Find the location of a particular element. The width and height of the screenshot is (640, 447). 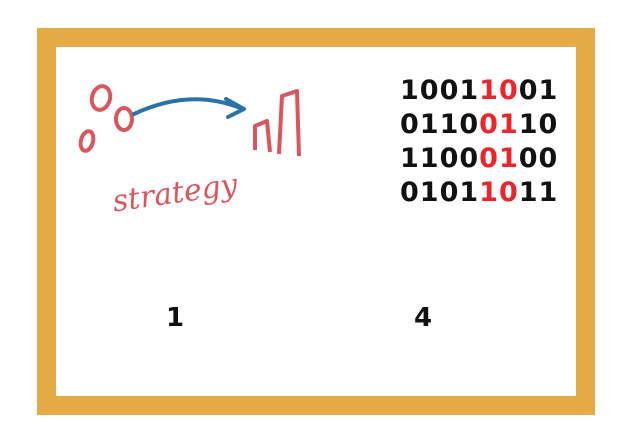

circle-small is located at coordinates (87, 141).